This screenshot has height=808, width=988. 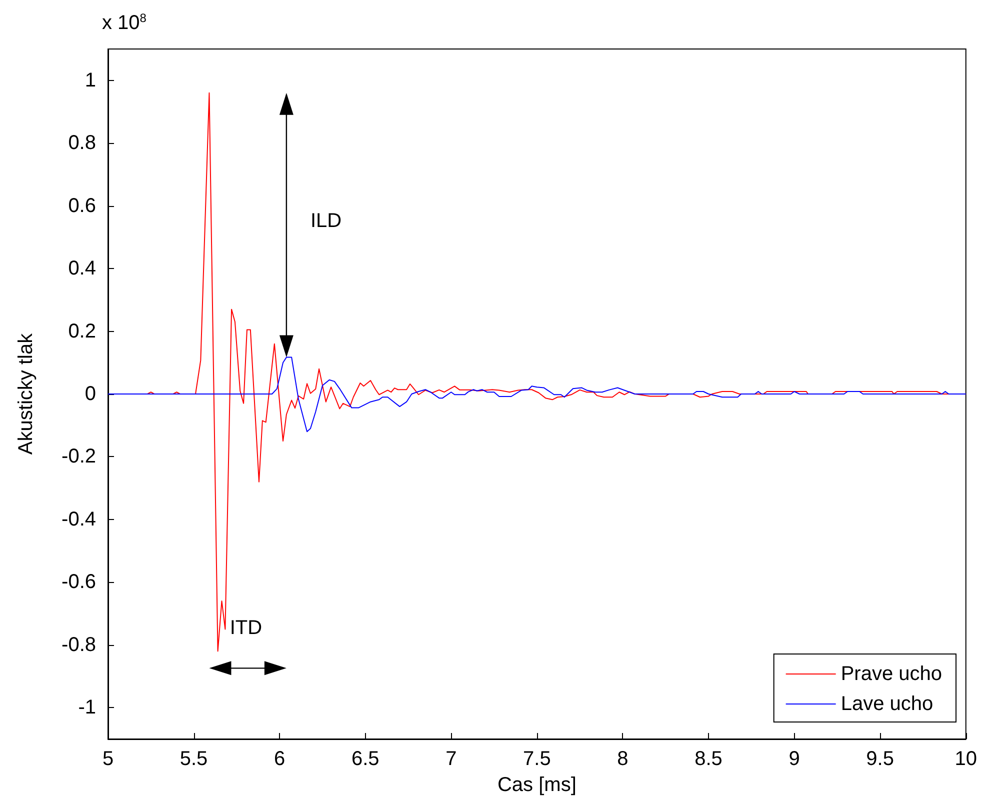 What do you see at coordinates (965, 759) in the screenshot?
I see `x-tick-label: 10` at bounding box center [965, 759].